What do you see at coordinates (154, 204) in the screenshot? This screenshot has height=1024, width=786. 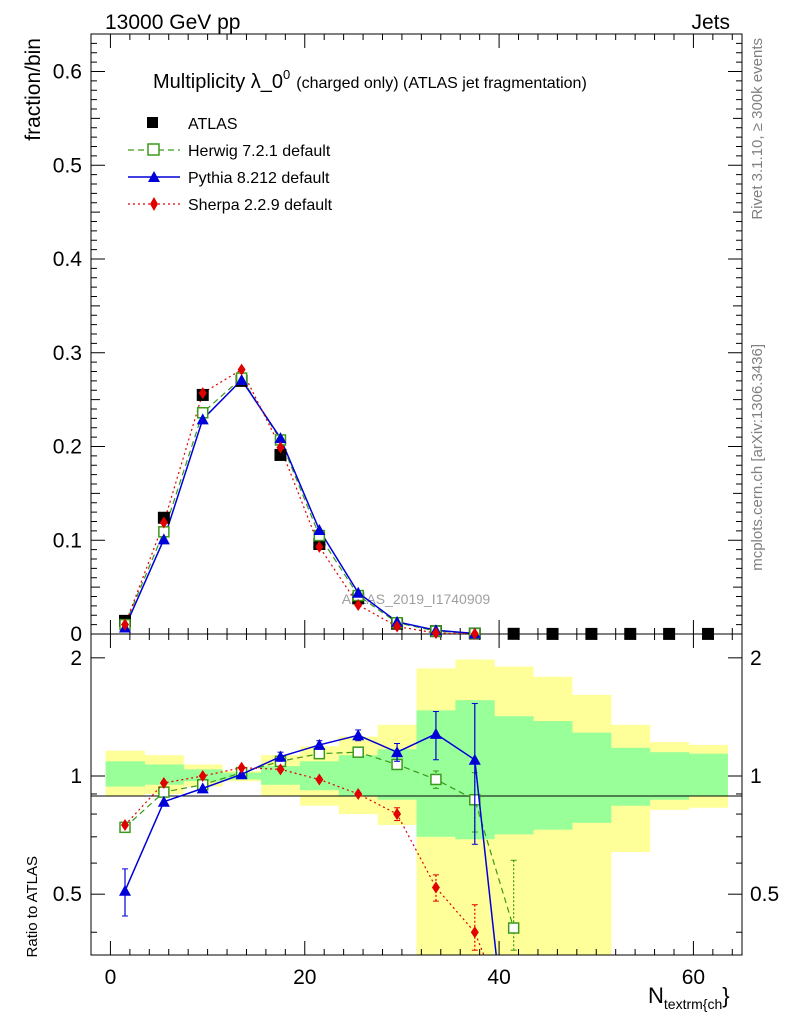 I see `legend-marker-sherpa` at bounding box center [154, 204].